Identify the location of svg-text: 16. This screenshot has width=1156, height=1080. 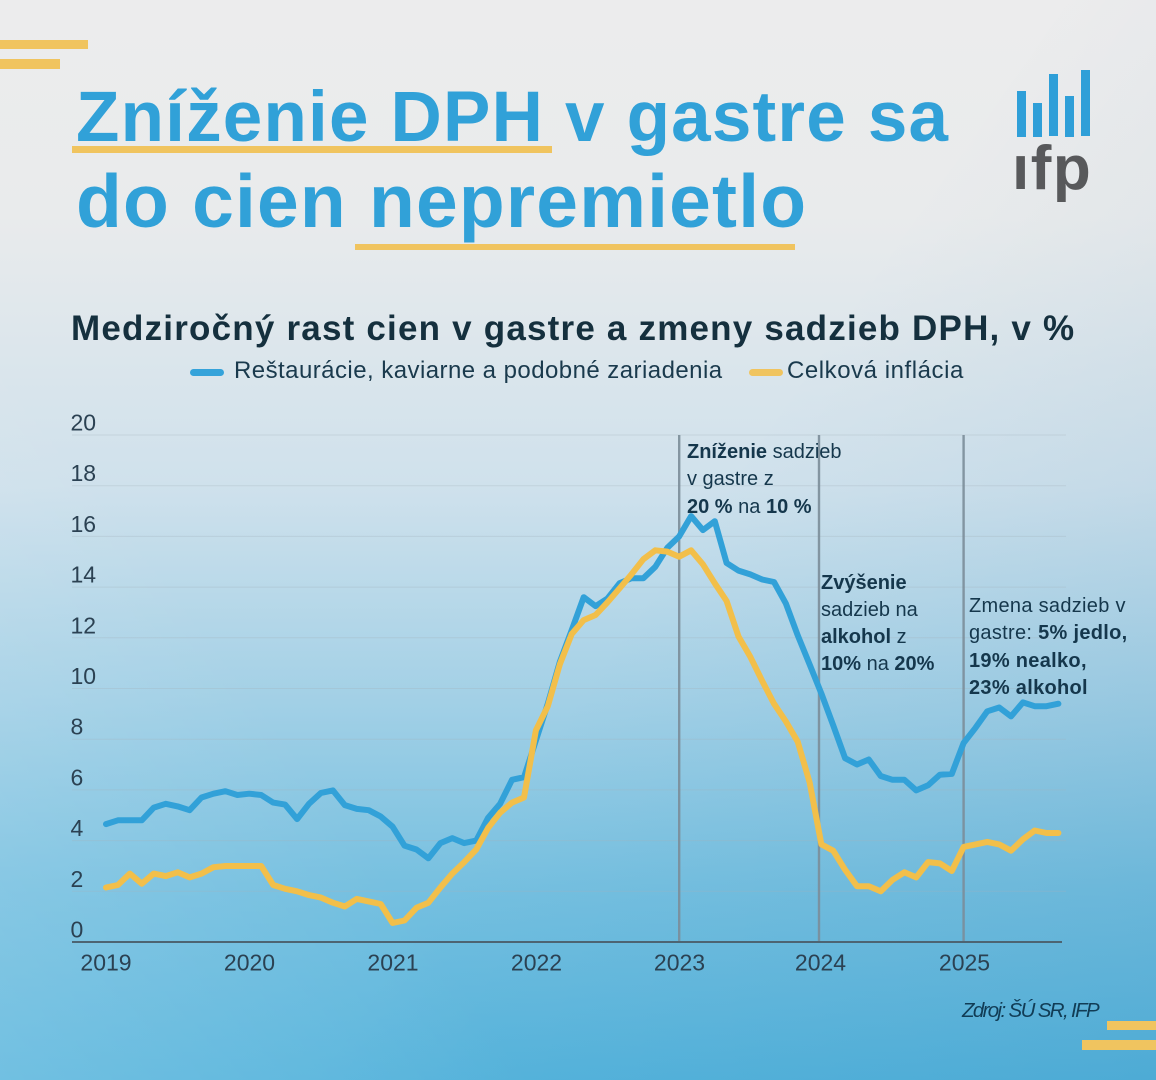
(84, 524).